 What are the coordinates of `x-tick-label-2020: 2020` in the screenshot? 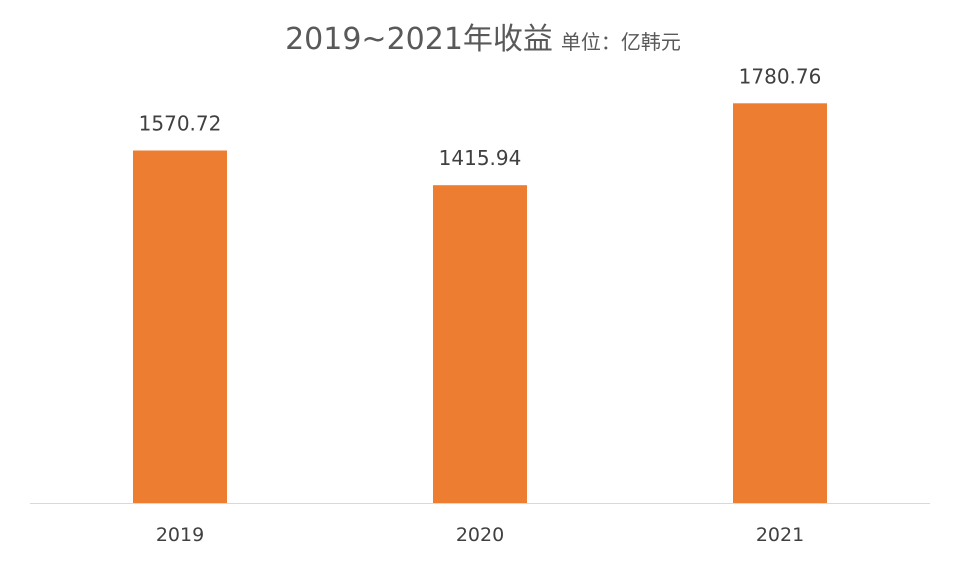 It's located at (480, 535).